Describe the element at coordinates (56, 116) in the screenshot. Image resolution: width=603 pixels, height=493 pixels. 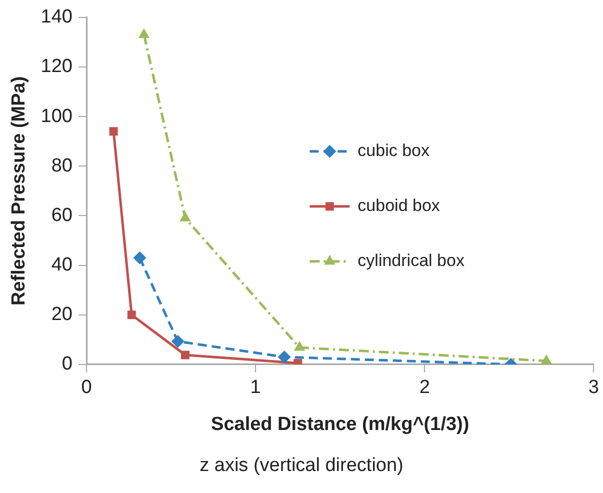
I see `y-tick-label: 100` at that location.